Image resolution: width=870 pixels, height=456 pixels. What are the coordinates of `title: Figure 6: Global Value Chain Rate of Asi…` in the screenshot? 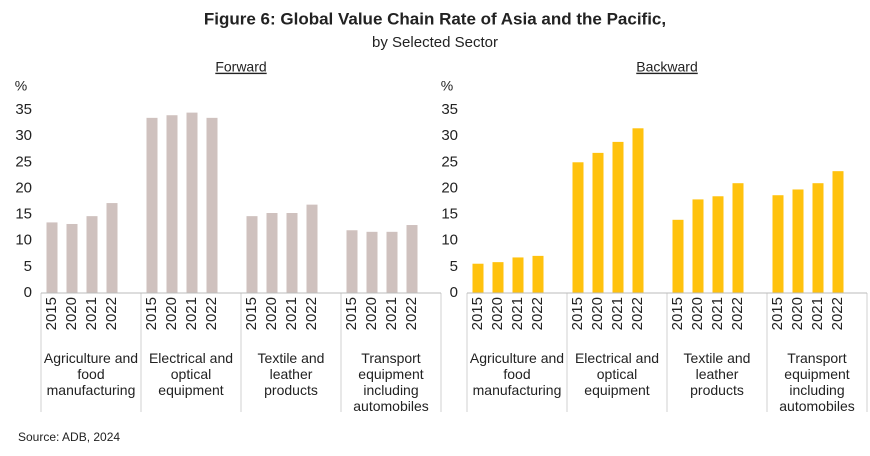 It's located at (435, 18).